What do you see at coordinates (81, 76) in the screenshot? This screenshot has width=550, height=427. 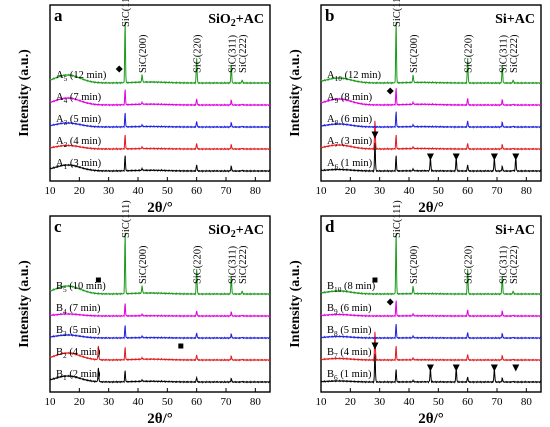 I see `series-label: A5 (12 min)` at bounding box center [81, 76].